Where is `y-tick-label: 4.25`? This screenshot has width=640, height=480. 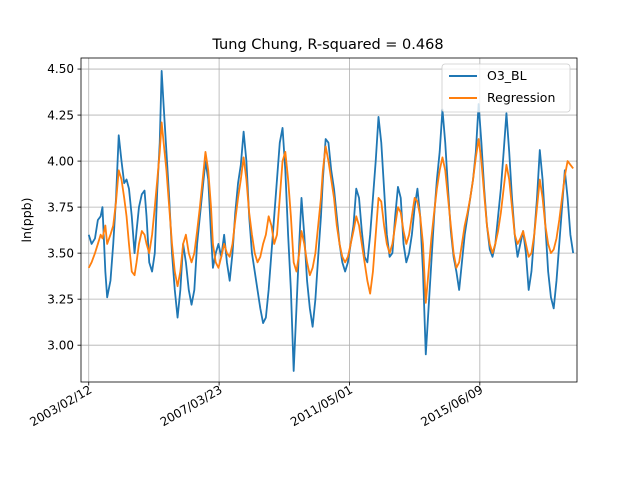
y-tick-label: 4.25 is located at coordinates (60, 115).